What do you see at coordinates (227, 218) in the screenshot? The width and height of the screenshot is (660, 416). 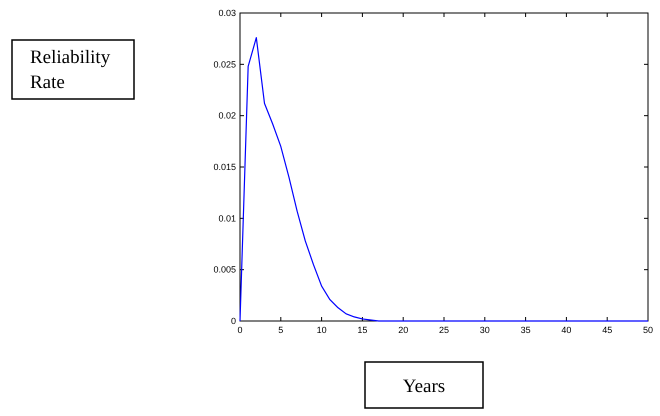 I see `y-tick-label: 0.01` at bounding box center [227, 218].